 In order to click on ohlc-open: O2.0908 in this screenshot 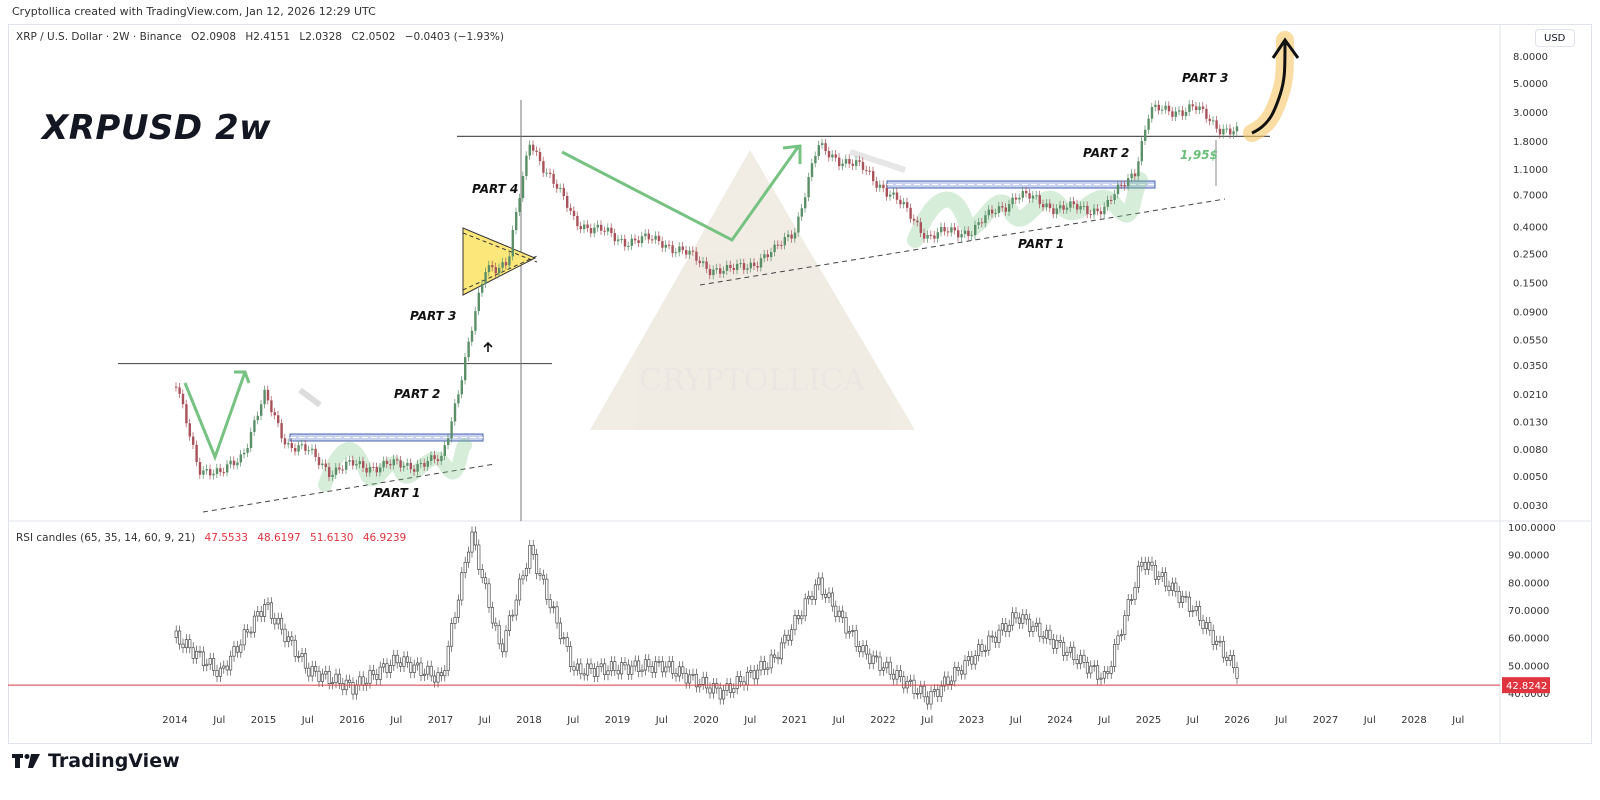, I will do `click(214, 37)`.